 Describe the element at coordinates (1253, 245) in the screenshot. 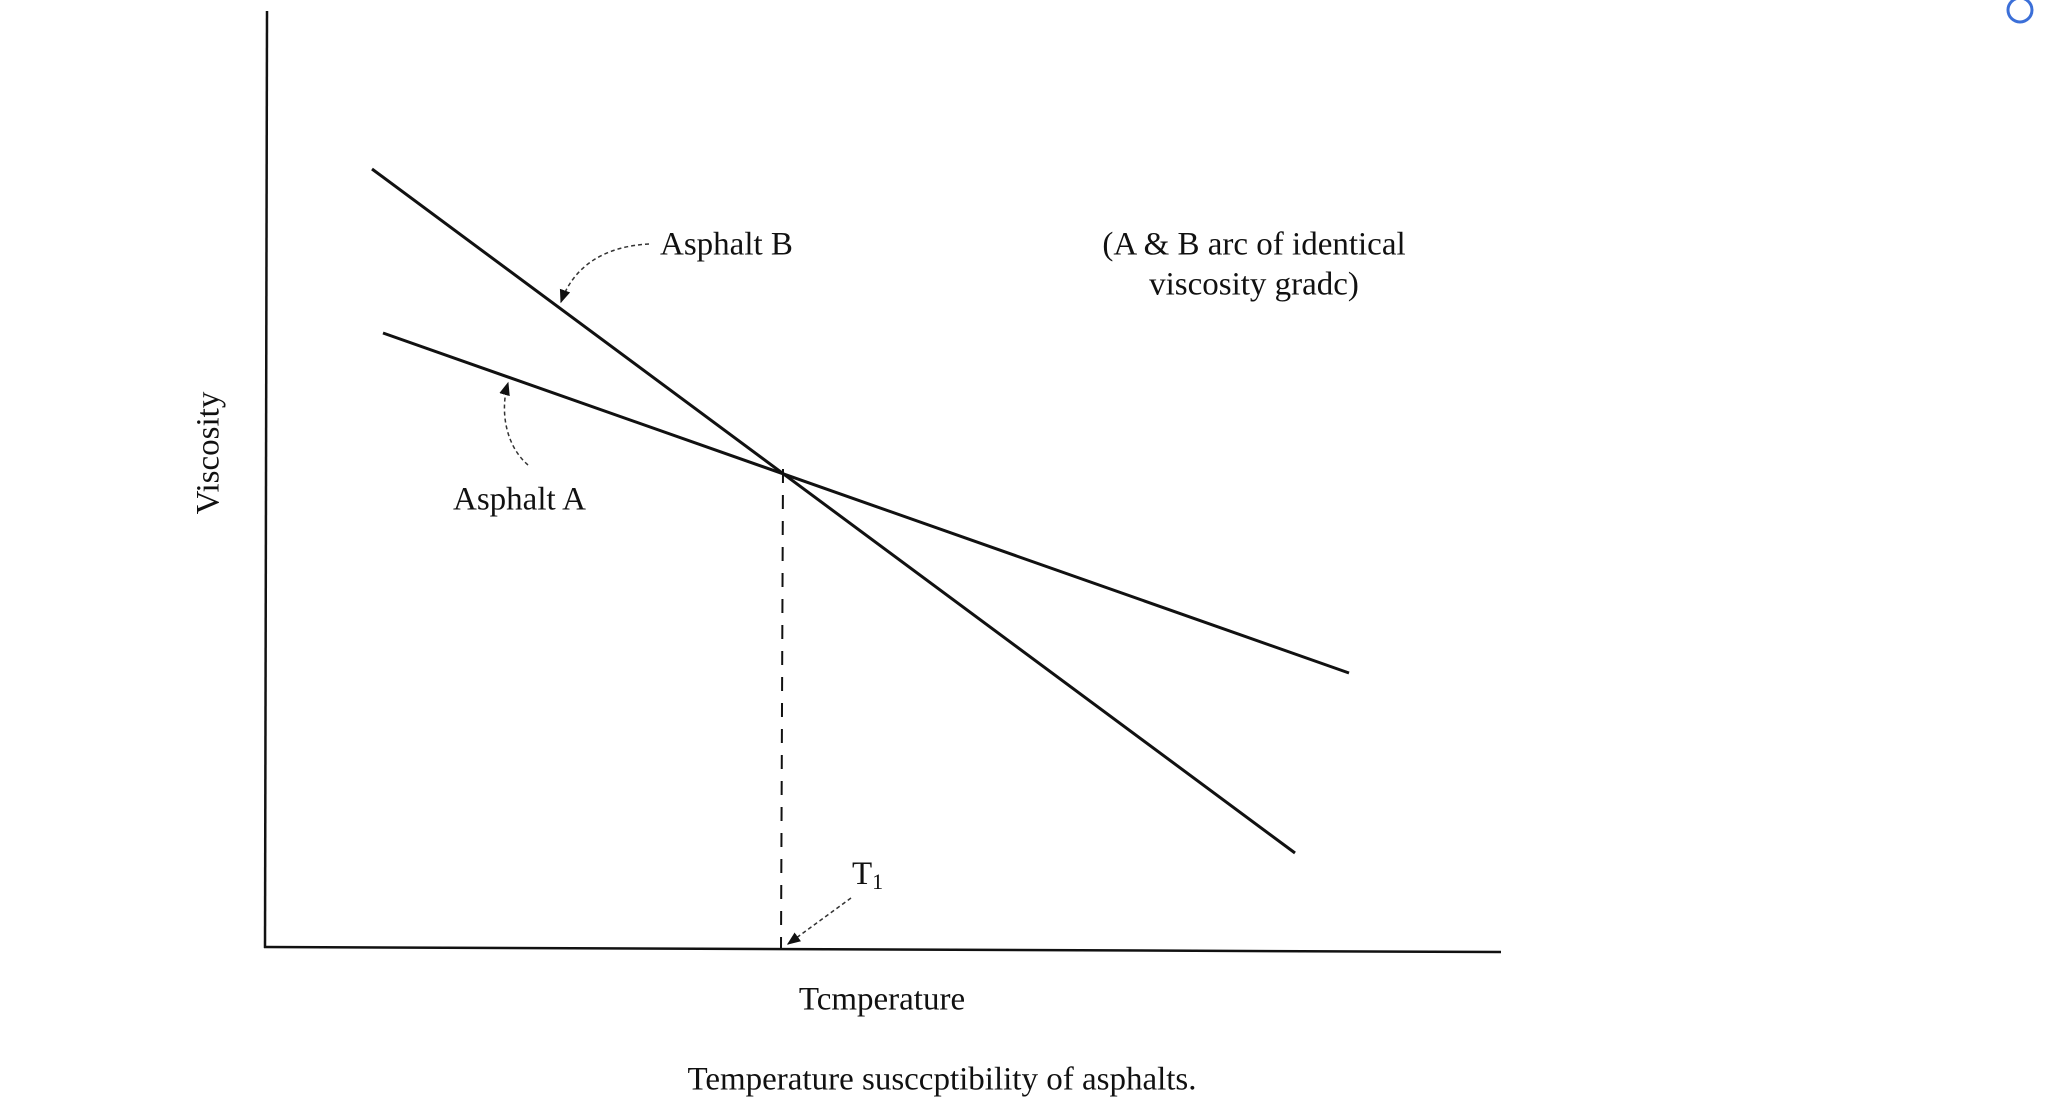

I see `note-line: (A & B arc of identical` at that location.